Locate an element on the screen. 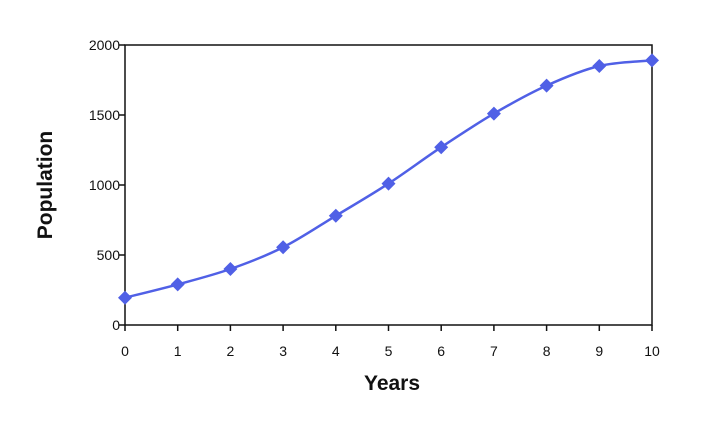 The width and height of the screenshot is (715, 431). x-tick-label: 1 is located at coordinates (178, 351).